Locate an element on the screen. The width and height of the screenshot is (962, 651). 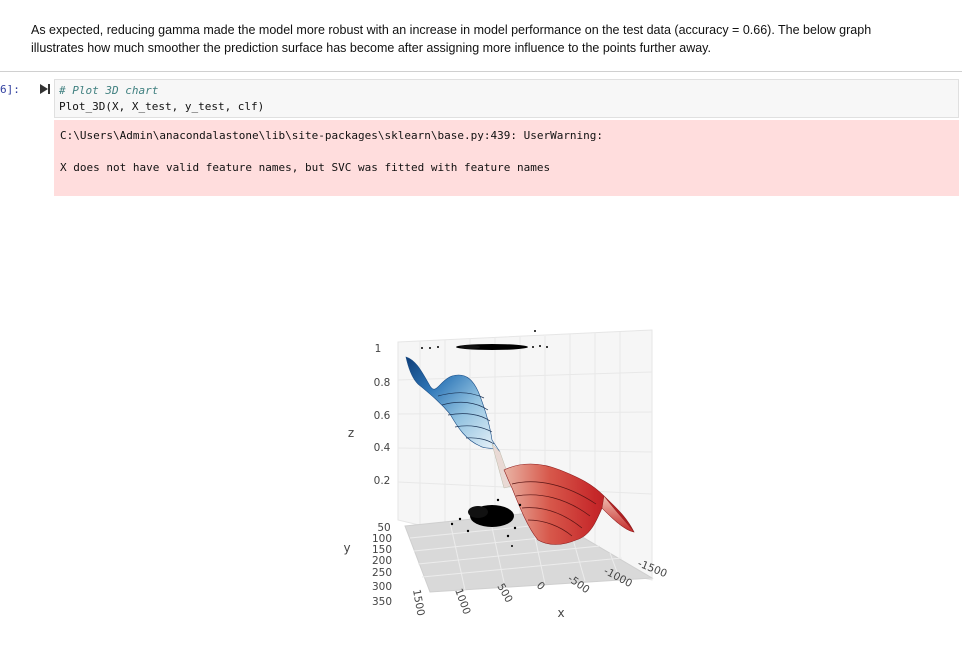
y-tick-200: 200 is located at coordinates (382, 561).